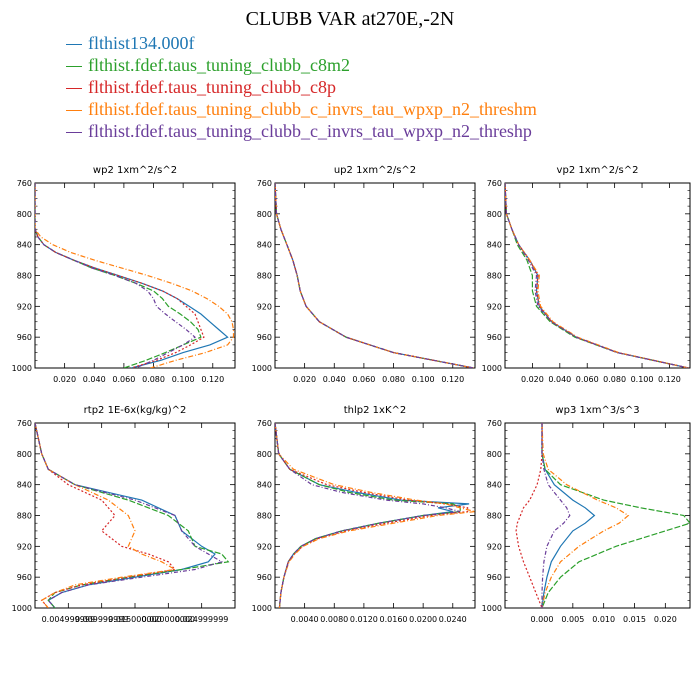 This screenshot has width=700, height=700. Describe the element at coordinates (423, 619) in the screenshot. I see `x-tick-label: 0.0200` at that location.